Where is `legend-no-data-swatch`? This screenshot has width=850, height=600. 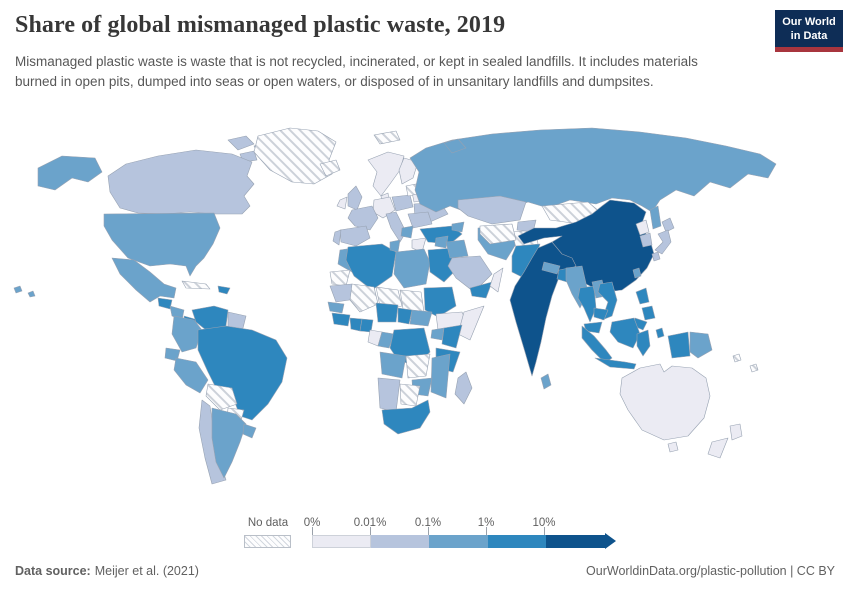 legend-no-data-swatch is located at coordinates (267, 541).